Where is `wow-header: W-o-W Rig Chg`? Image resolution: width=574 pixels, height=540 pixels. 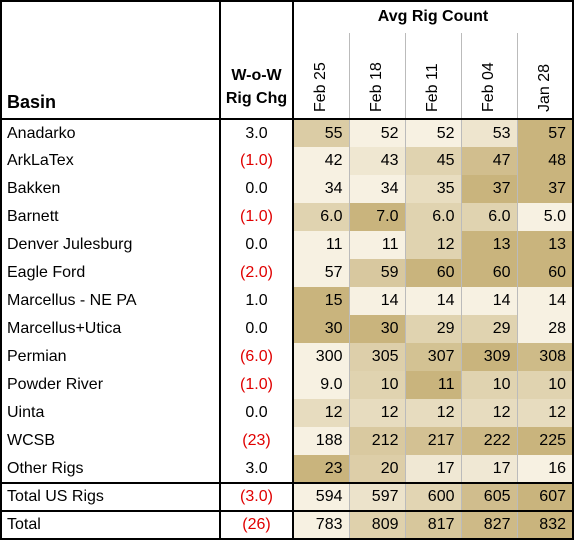
wow-header: W-o-W Rig Chg is located at coordinates (256, 59).